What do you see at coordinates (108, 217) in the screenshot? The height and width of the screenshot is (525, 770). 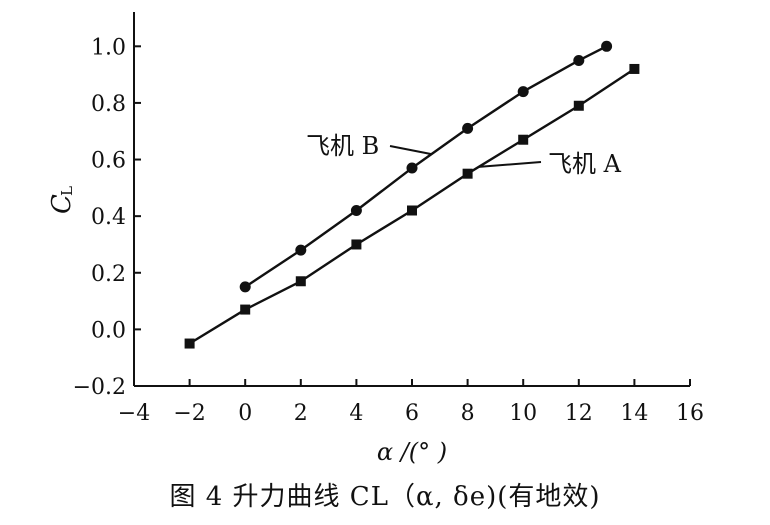 I see `y-tick-label: 0.4` at bounding box center [108, 217].